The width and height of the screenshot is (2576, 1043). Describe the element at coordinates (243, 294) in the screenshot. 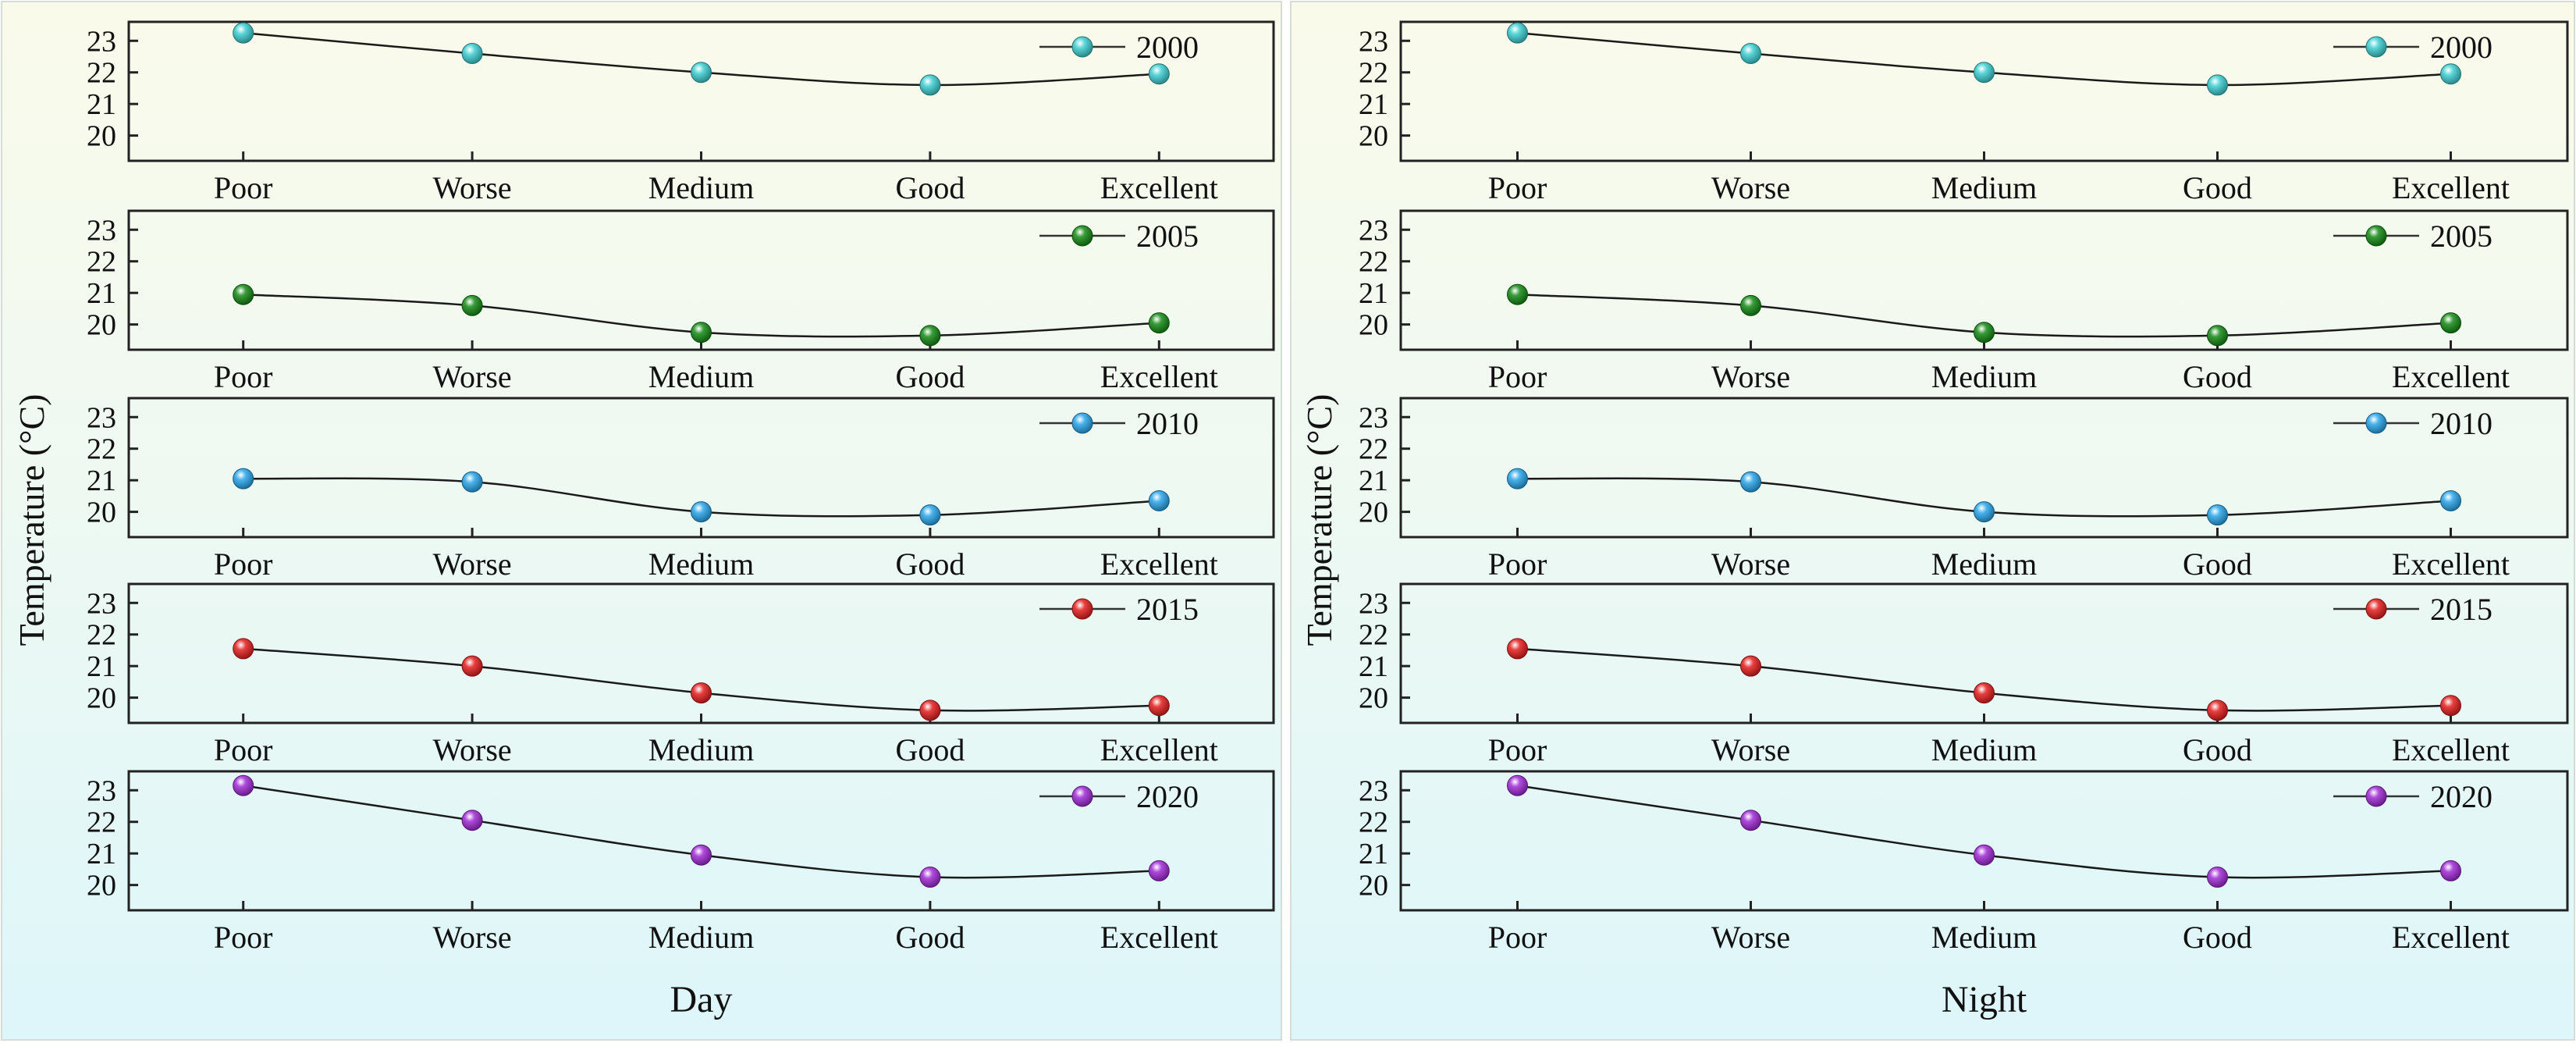

I see `data-point-2005-poor` at that location.